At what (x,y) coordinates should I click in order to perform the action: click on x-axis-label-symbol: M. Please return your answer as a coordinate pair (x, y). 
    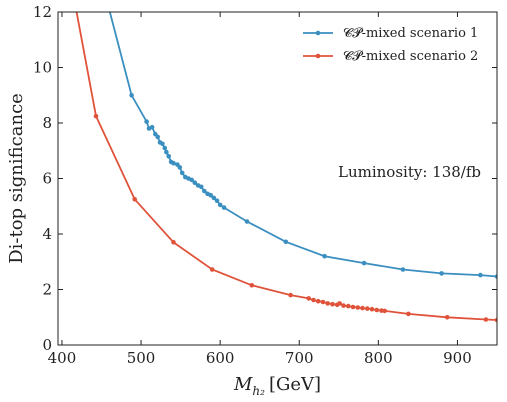
    Looking at the image, I should click on (243, 384).